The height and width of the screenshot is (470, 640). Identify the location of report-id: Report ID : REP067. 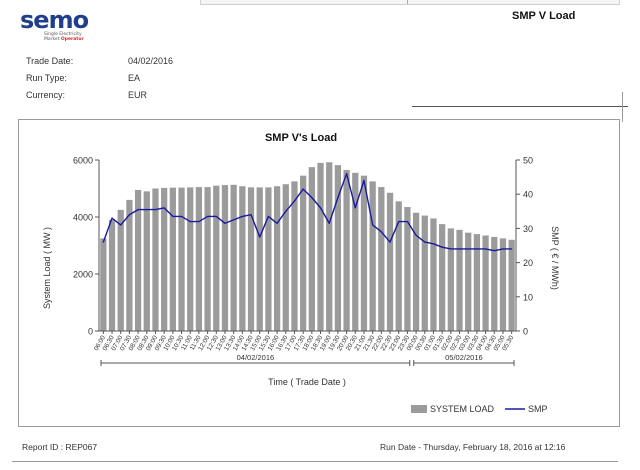
(60, 447).